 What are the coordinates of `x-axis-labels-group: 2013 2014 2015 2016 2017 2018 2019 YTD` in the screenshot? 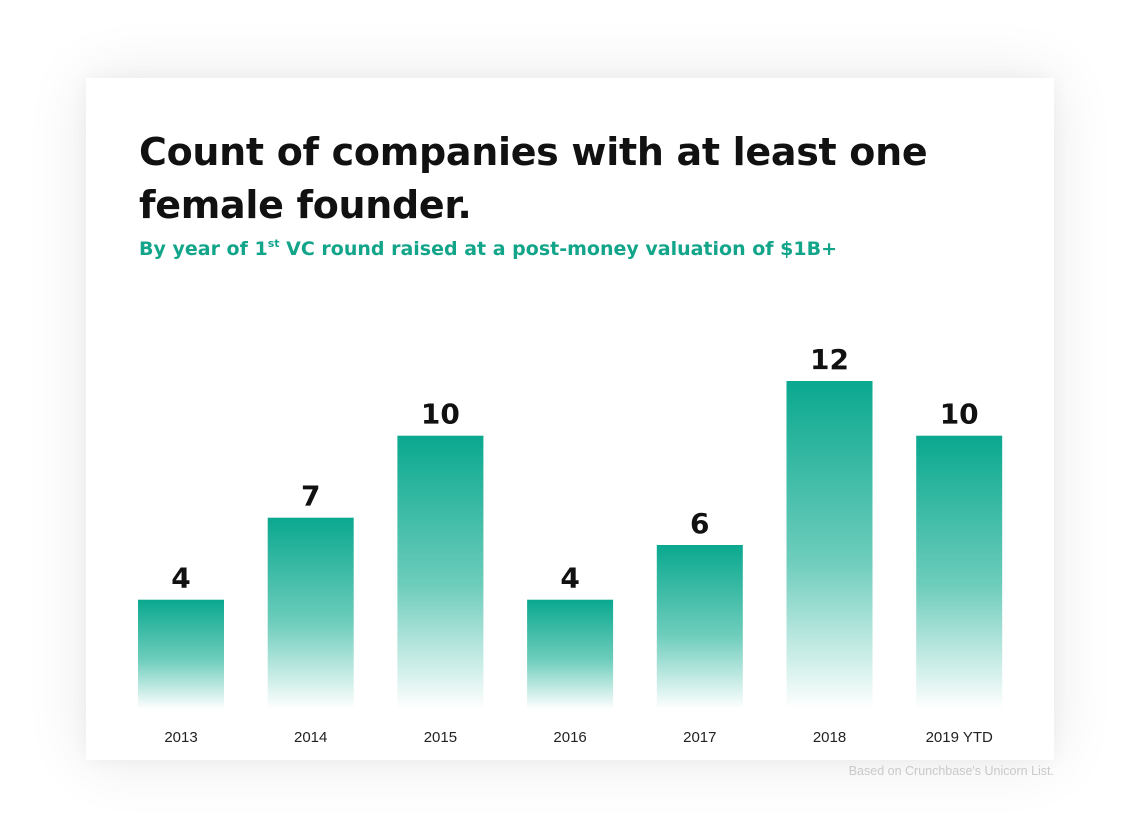 It's located at (578, 737).